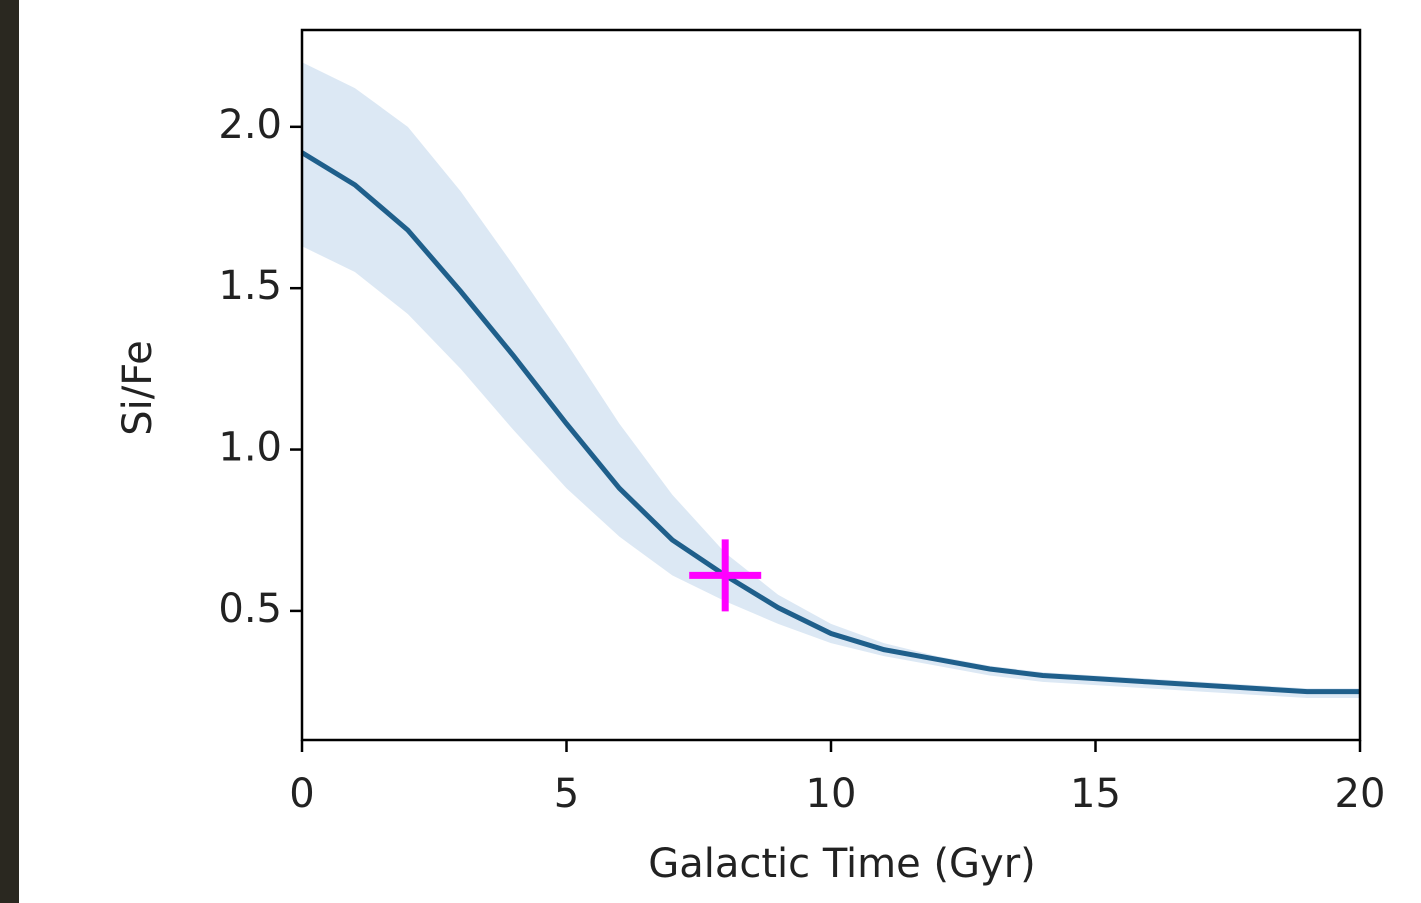  I want to click on marker, so click(725, 575).